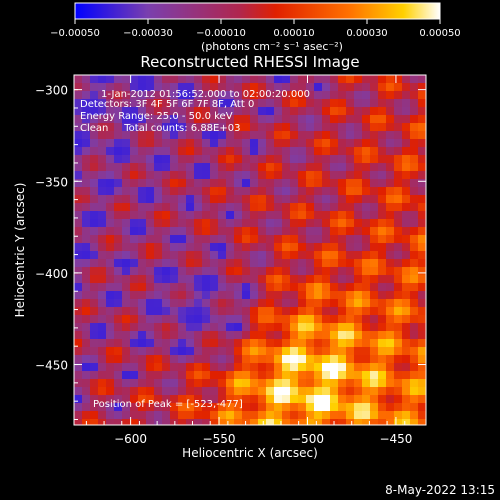 The width and height of the screenshot is (500, 500). Describe the element at coordinates (75, 33) in the screenshot. I see `colorbar-tick-label: −0.00050` at that location.